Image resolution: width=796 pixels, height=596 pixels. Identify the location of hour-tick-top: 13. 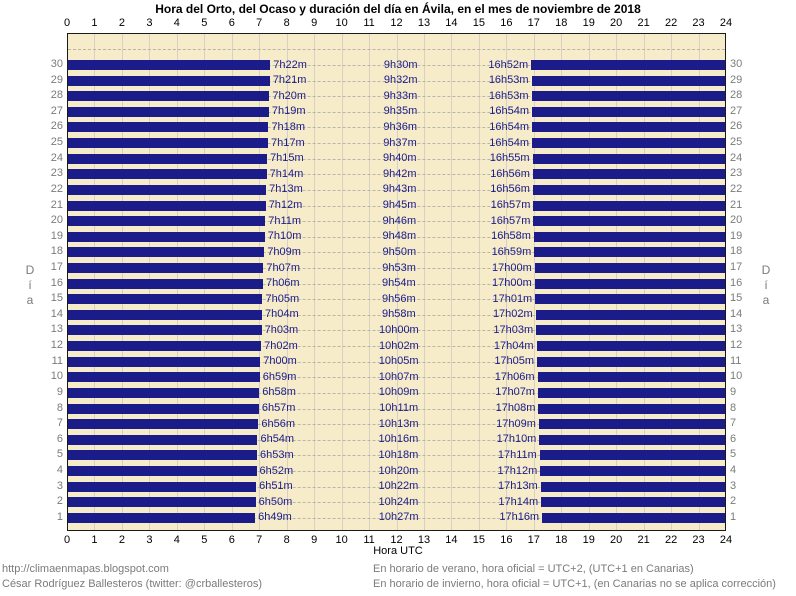
(424, 23).